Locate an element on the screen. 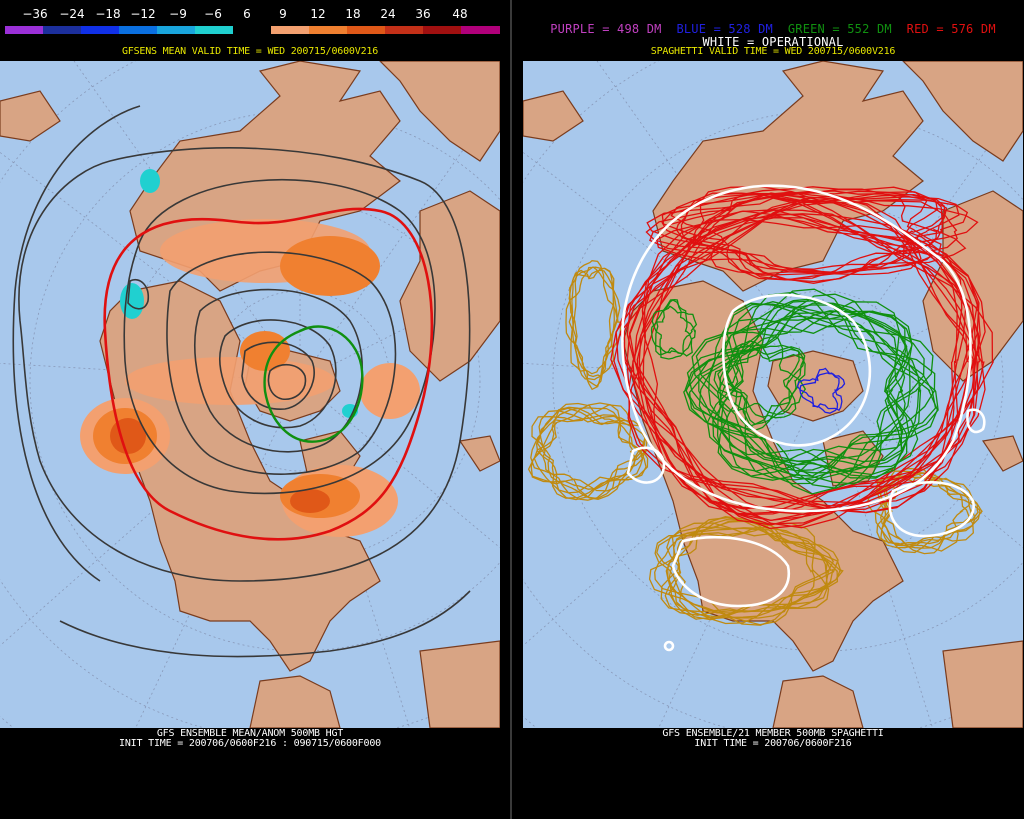  panel-divider-line is located at coordinates (511, 409).